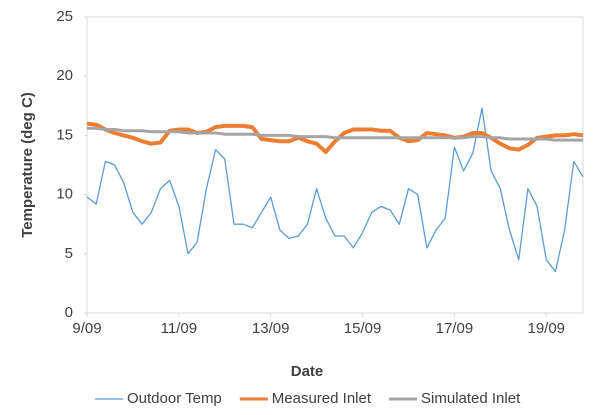  Describe the element at coordinates (271, 328) in the screenshot. I see `x-tick-label: 13/09` at that location.